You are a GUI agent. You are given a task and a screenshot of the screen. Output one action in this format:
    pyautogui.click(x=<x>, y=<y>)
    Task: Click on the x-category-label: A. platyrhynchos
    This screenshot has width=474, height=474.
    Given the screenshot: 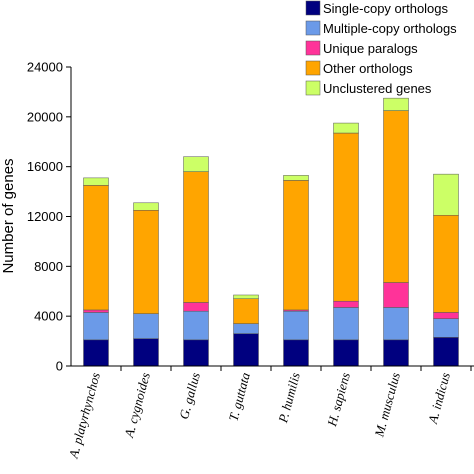 What is the action you would take?
    pyautogui.click(x=83, y=416)
    